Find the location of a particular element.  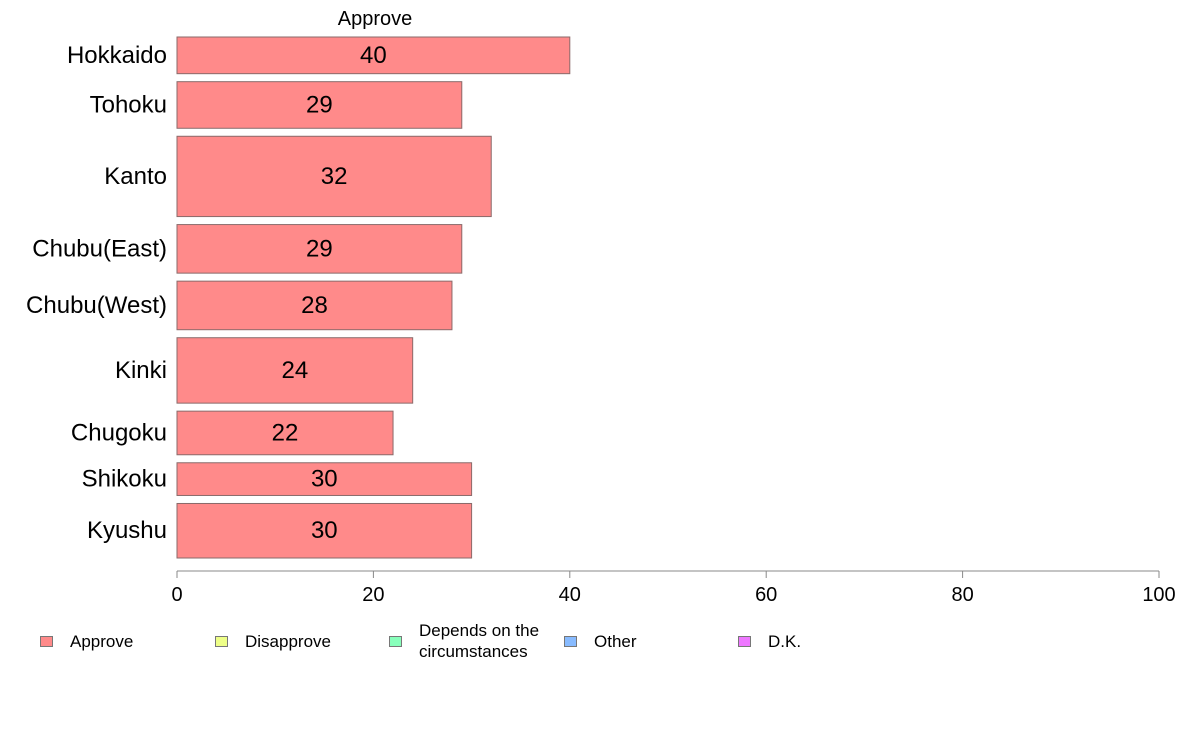

legend-item-approve: Approve is located at coordinates (86, 641).